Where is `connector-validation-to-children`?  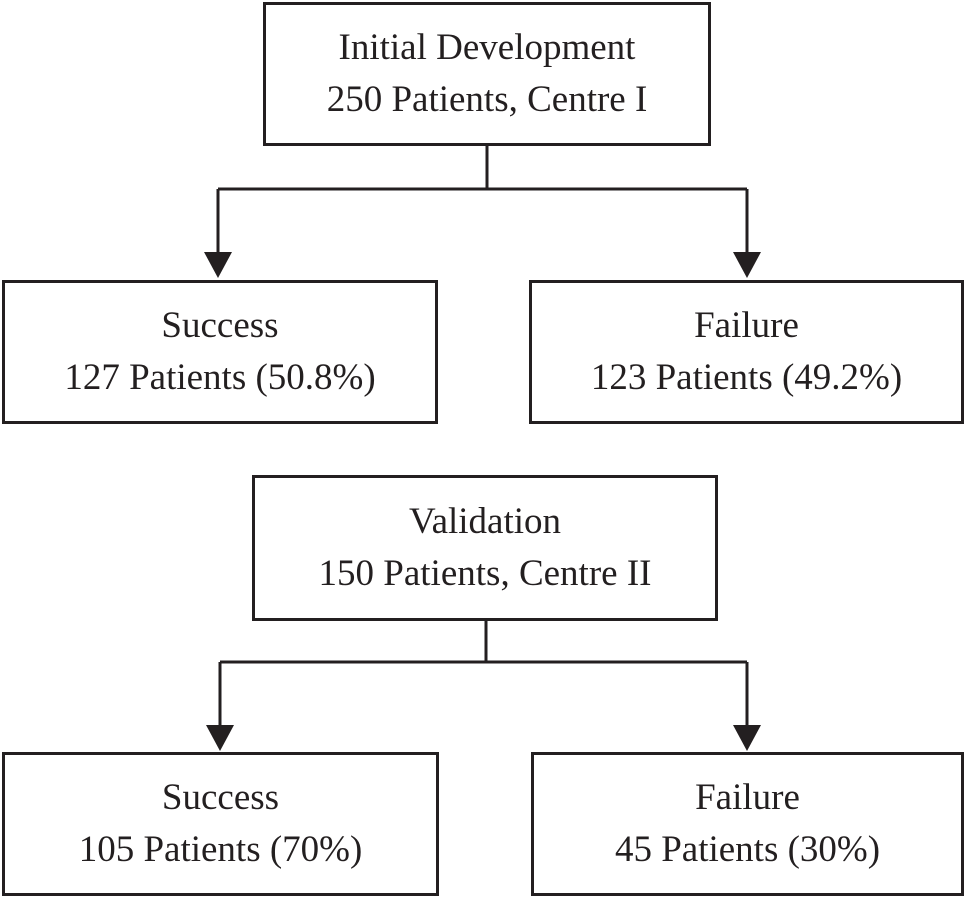
connector-validation-to-children is located at coordinates (483, 674).